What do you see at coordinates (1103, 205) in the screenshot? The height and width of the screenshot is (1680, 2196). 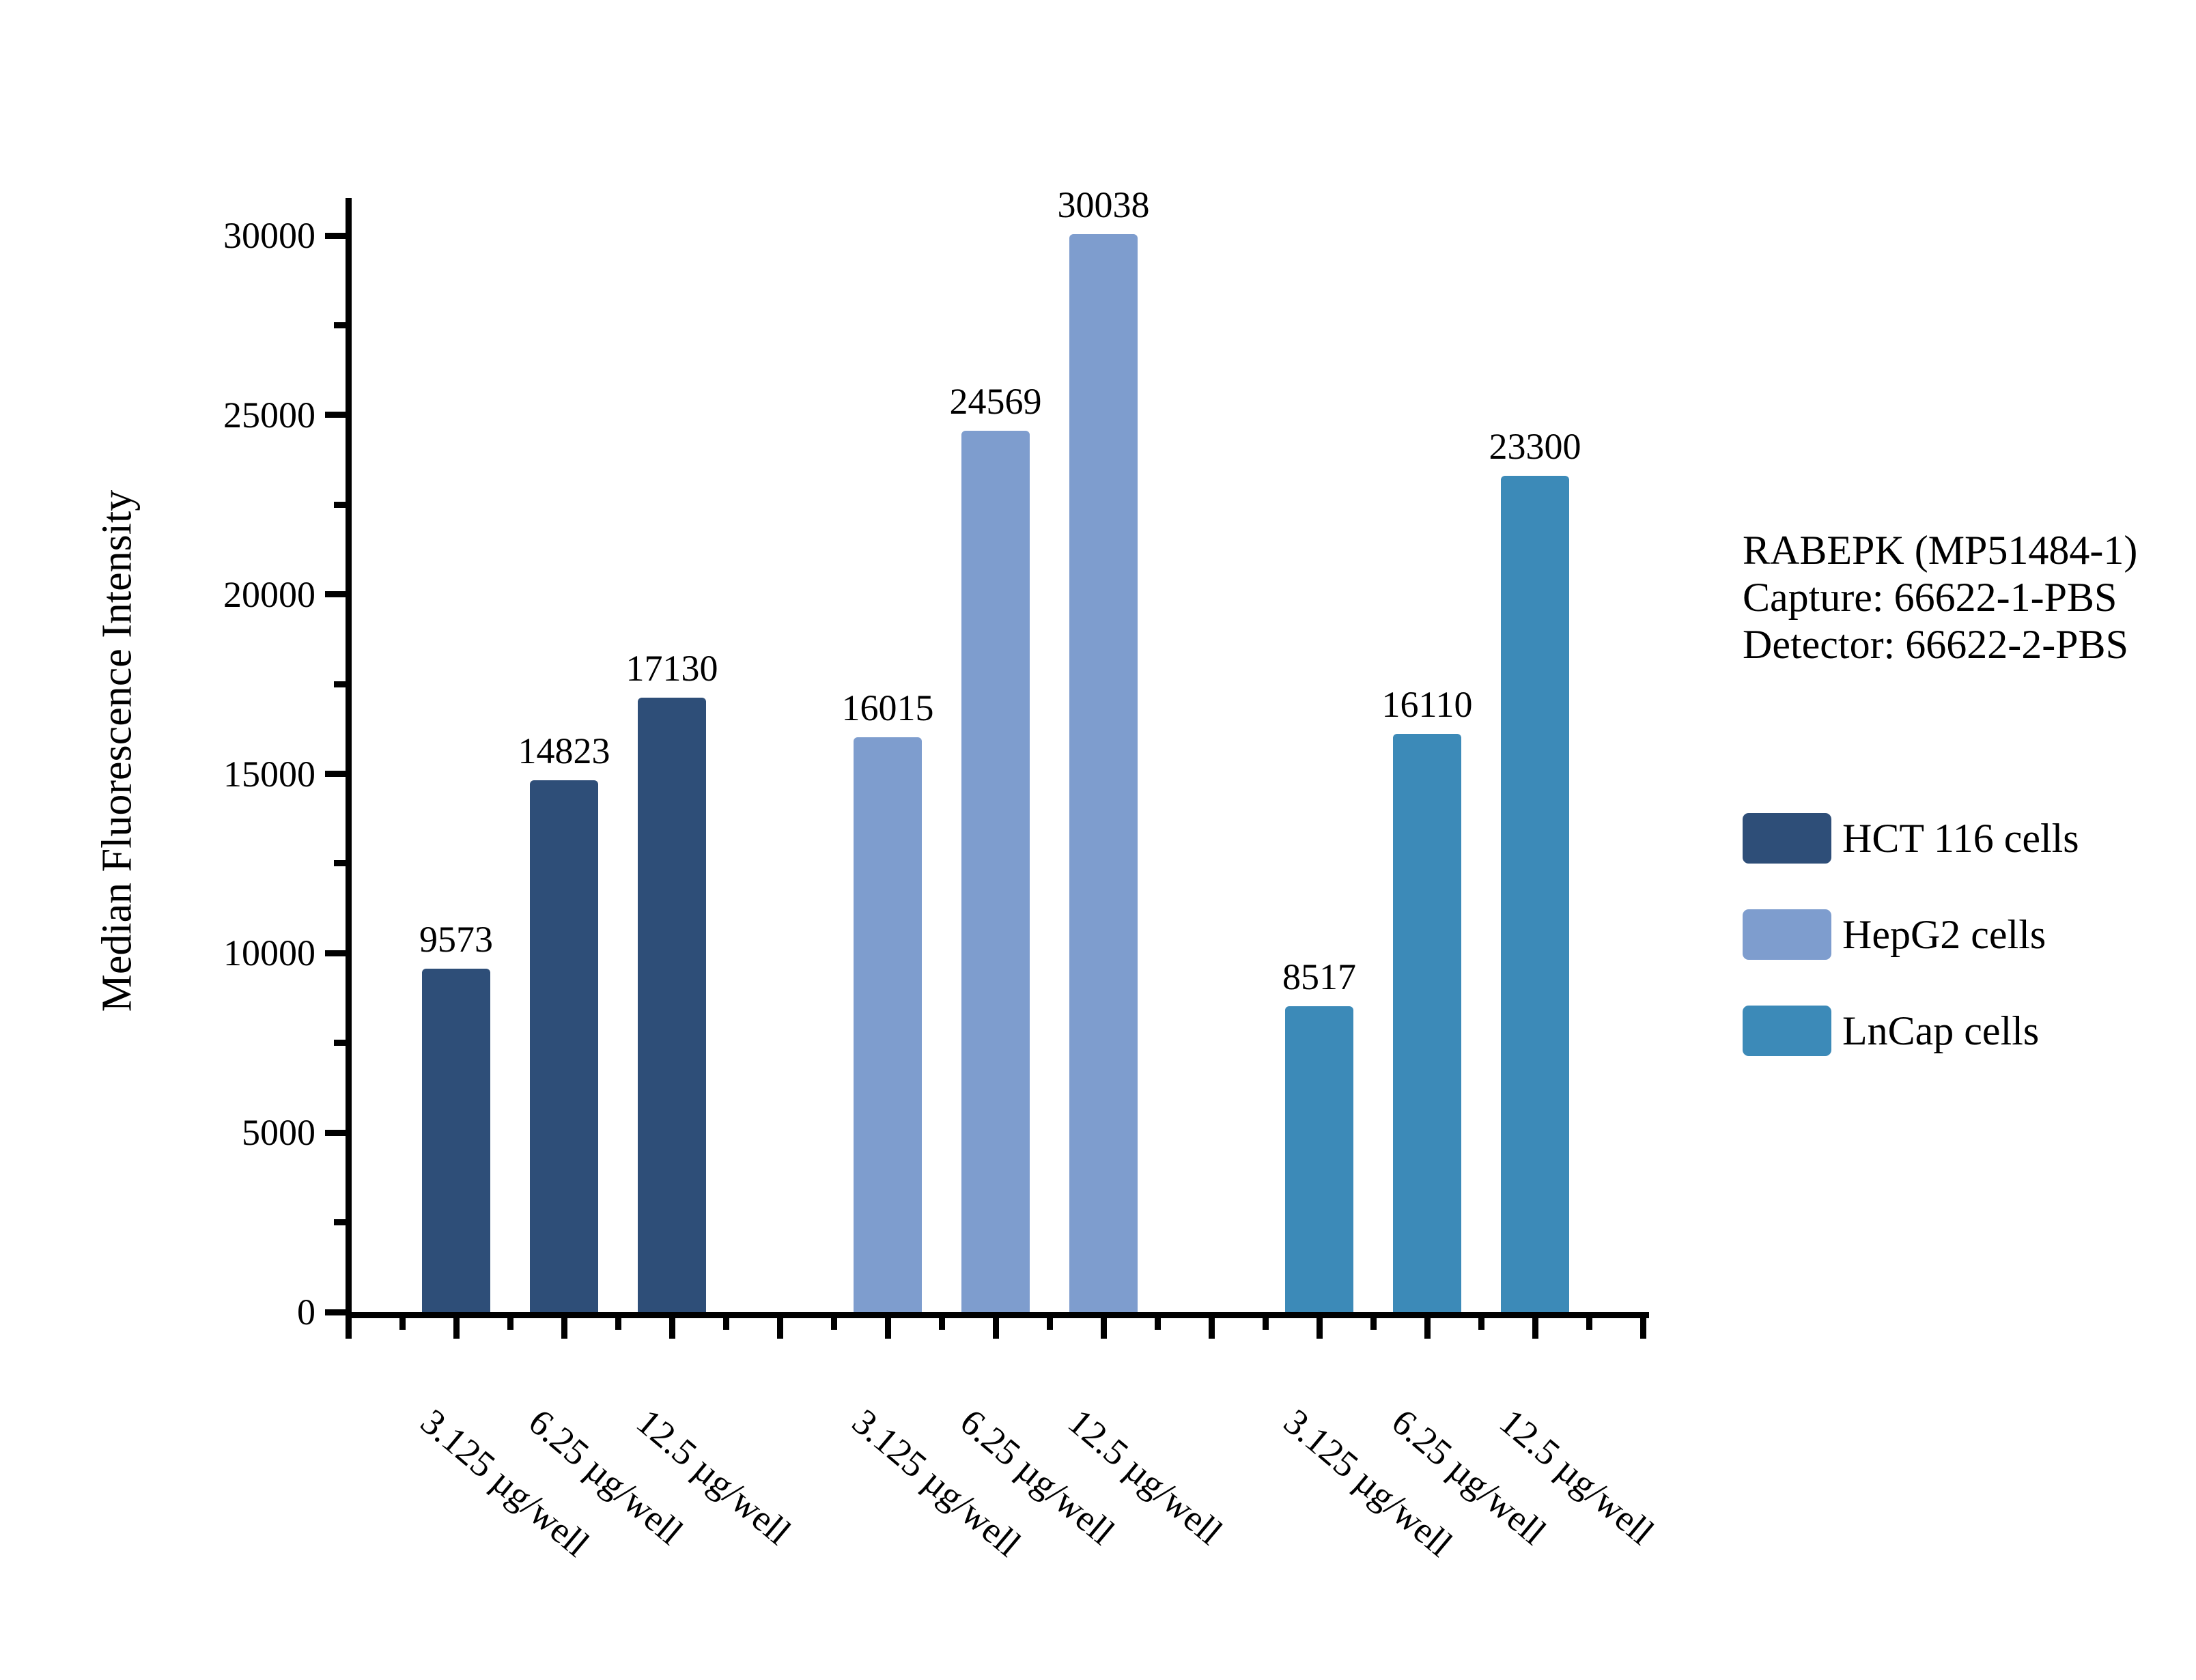 I see `bar-value-label: 30038` at bounding box center [1103, 205].